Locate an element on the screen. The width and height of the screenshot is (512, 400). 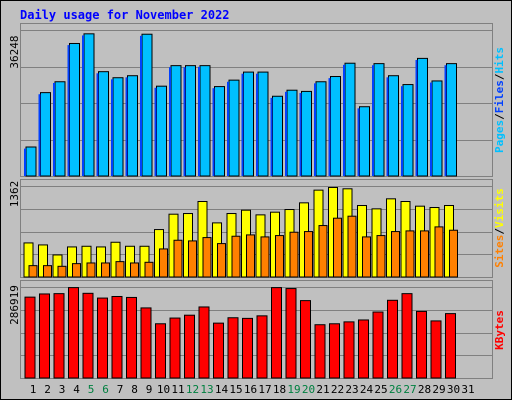
x-tick-label: 19 is located at coordinates (293, 389).